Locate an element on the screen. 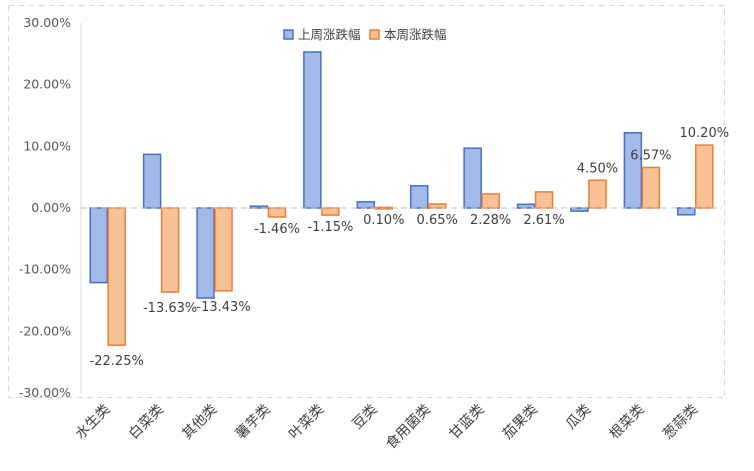  data-label: -1.46% is located at coordinates (277, 229).